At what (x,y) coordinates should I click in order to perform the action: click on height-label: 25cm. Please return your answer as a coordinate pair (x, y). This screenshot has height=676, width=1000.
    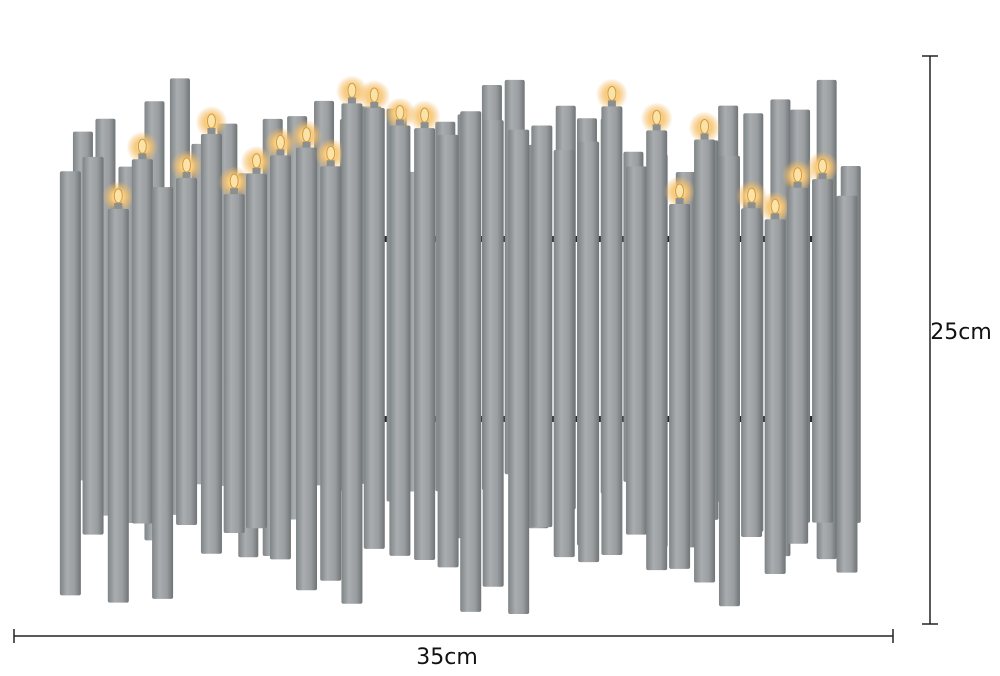
    Looking at the image, I should click on (961, 332).